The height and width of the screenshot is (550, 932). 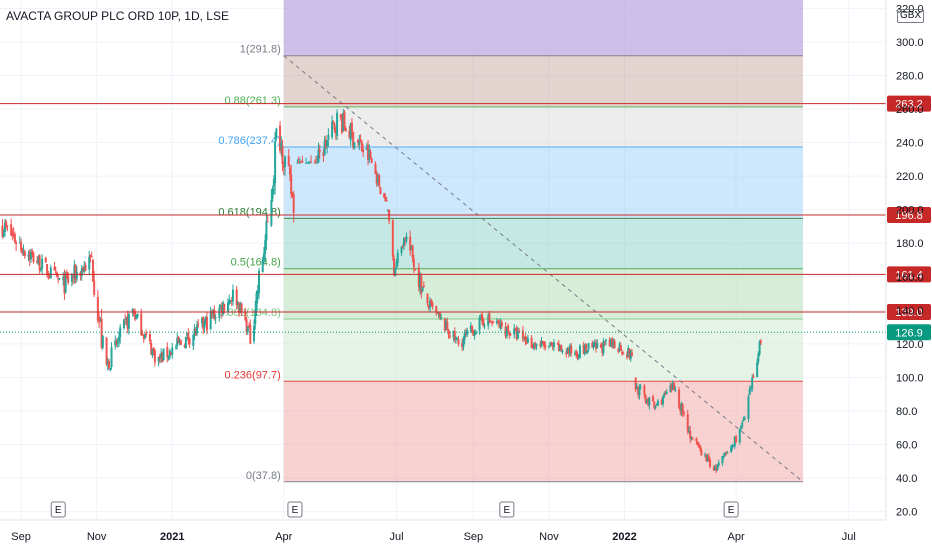 What do you see at coordinates (58, 509) in the screenshot?
I see `earnings-marker` at bounding box center [58, 509].